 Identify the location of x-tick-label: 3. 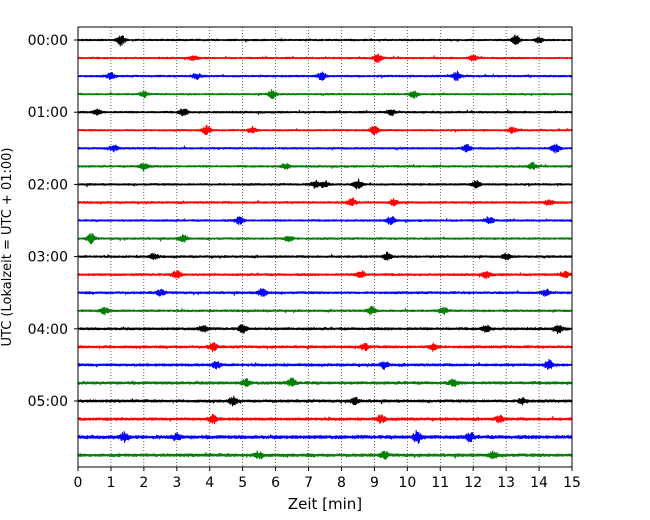
(176, 483).